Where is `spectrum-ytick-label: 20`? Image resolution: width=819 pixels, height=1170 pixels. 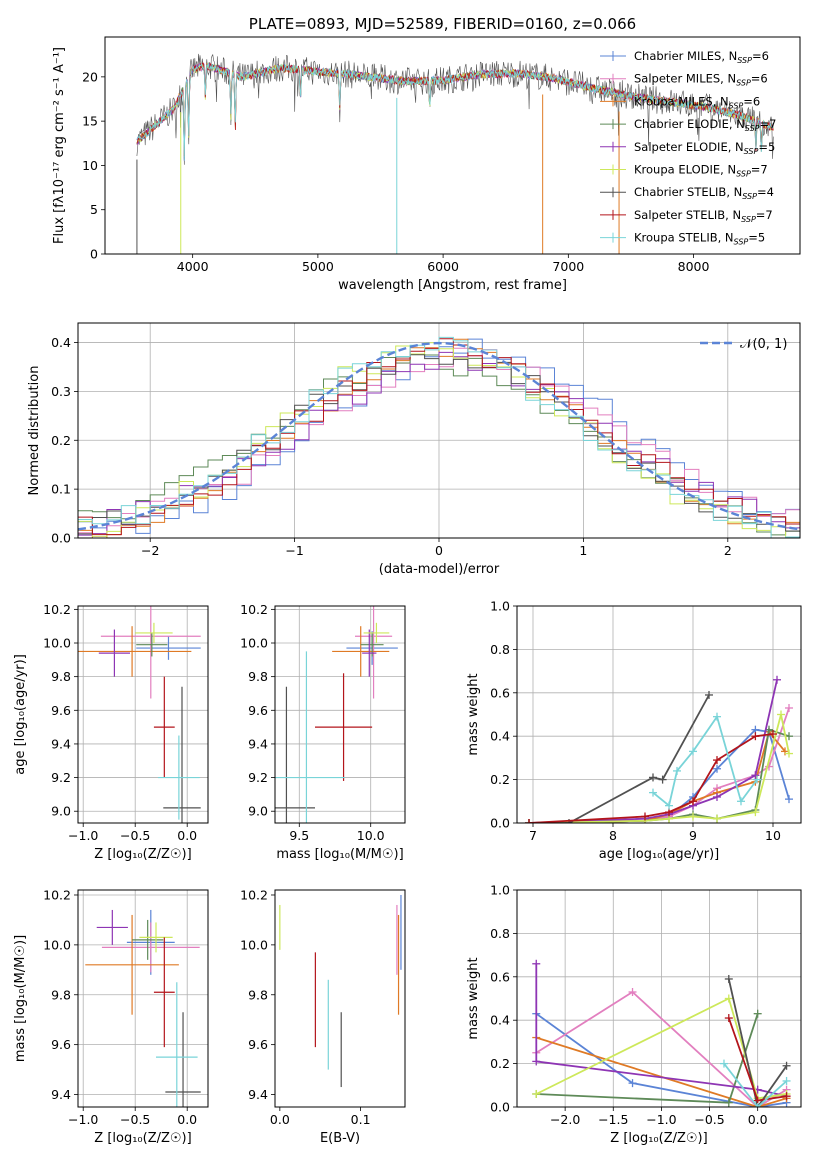
spectrum-ytick-label: 20 is located at coordinates (90, 76).